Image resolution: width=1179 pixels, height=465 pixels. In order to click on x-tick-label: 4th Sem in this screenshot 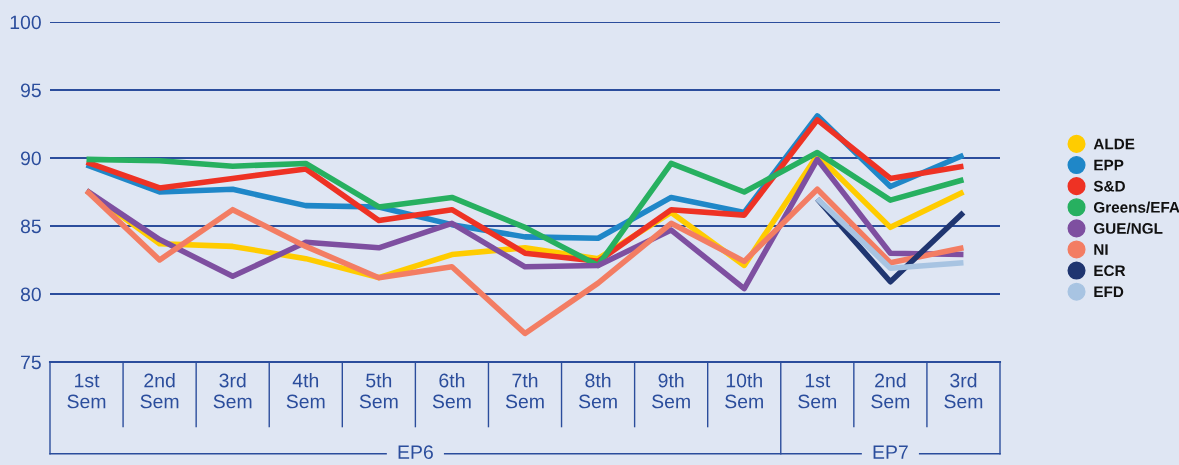, I will do `click(305, 391)`.